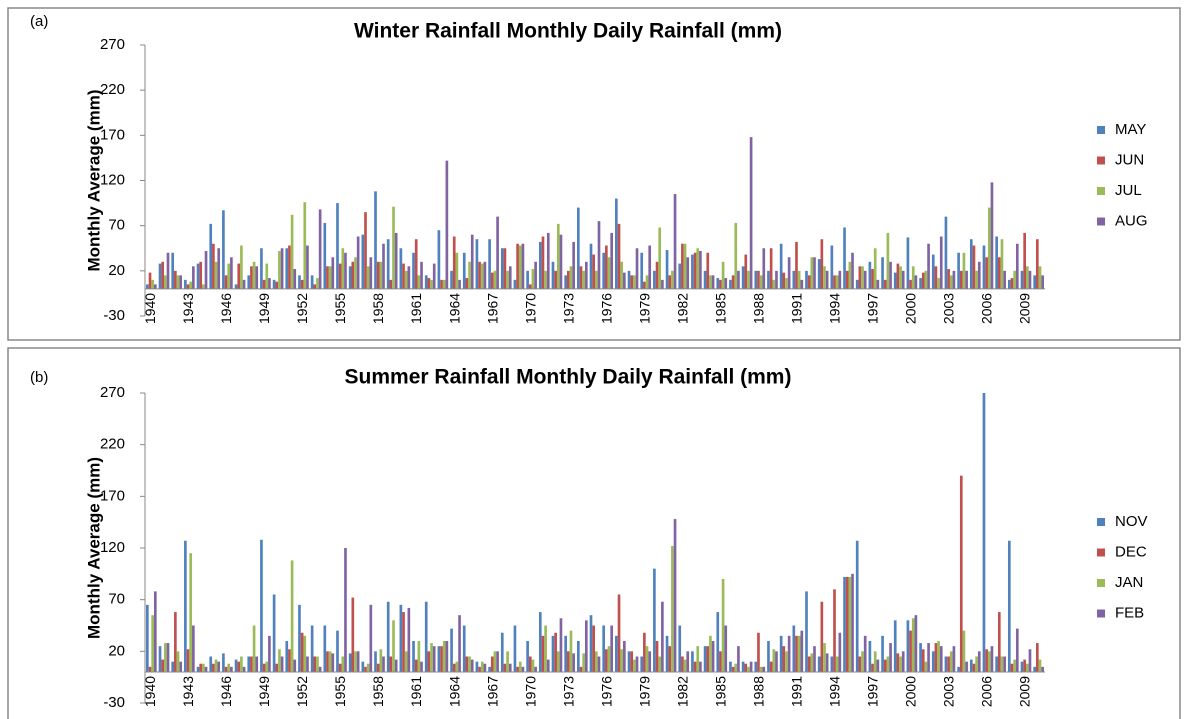 The width and height of the screenshot is (1187, 719). I want to click on x-tick-label: 1946, so click(226, 691).